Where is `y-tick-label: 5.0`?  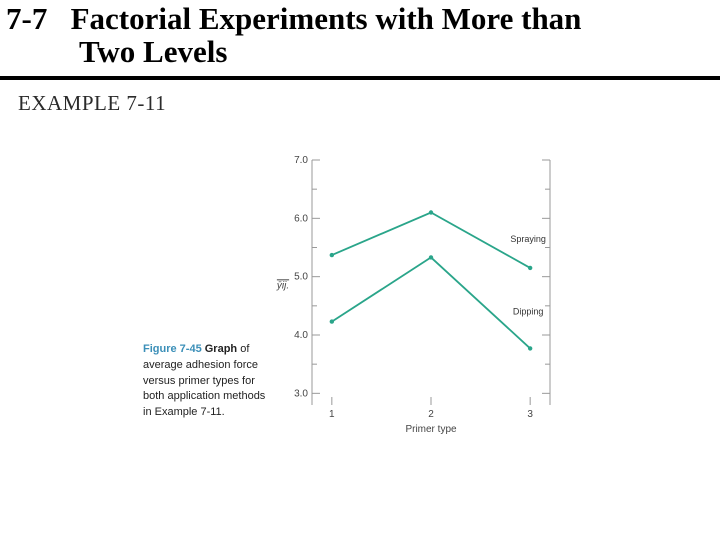 y-tick-label: 5.0 is located at coordinates (301, 277).